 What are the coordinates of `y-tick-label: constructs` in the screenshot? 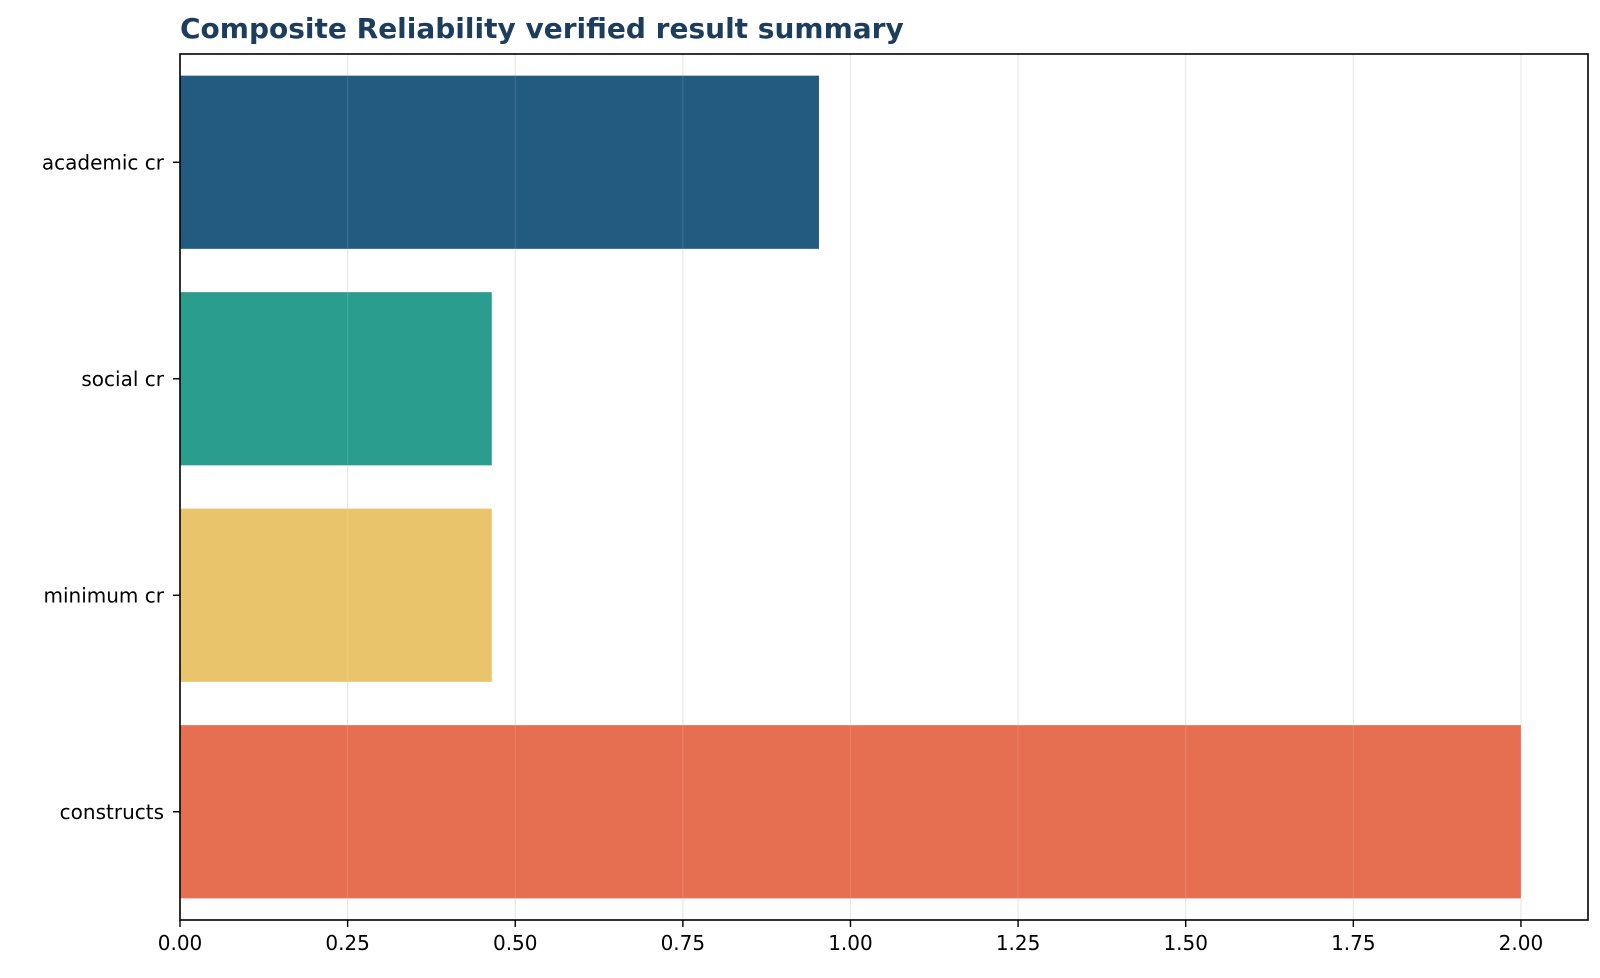 It's located at (112, 812).